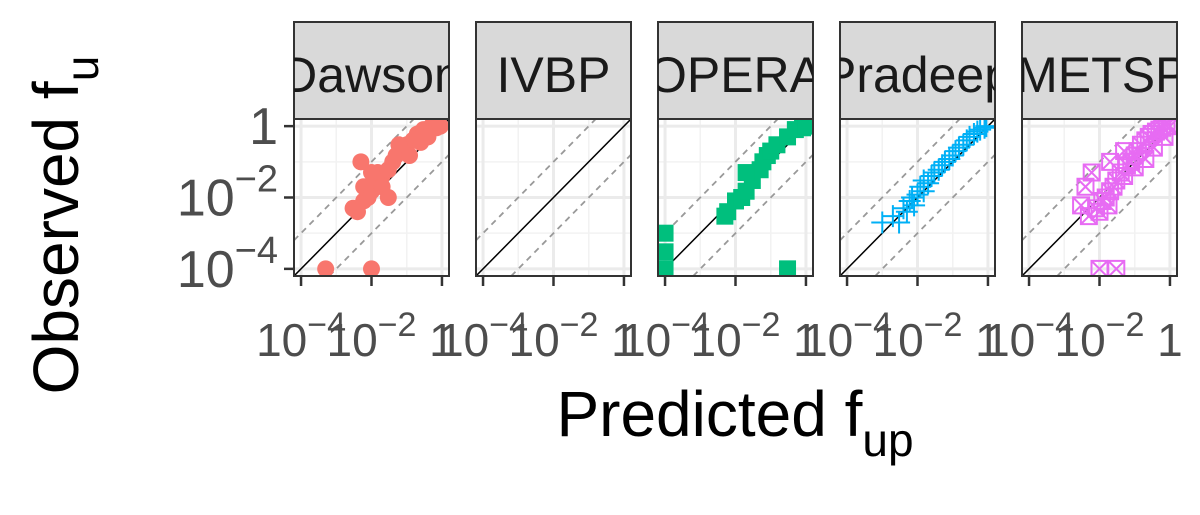 The height and width of the screenshot is (515, 1200). Describe the element at coordinates (256, 180) in the screenshot. I see `y-tick-exponent: −2` at that location.